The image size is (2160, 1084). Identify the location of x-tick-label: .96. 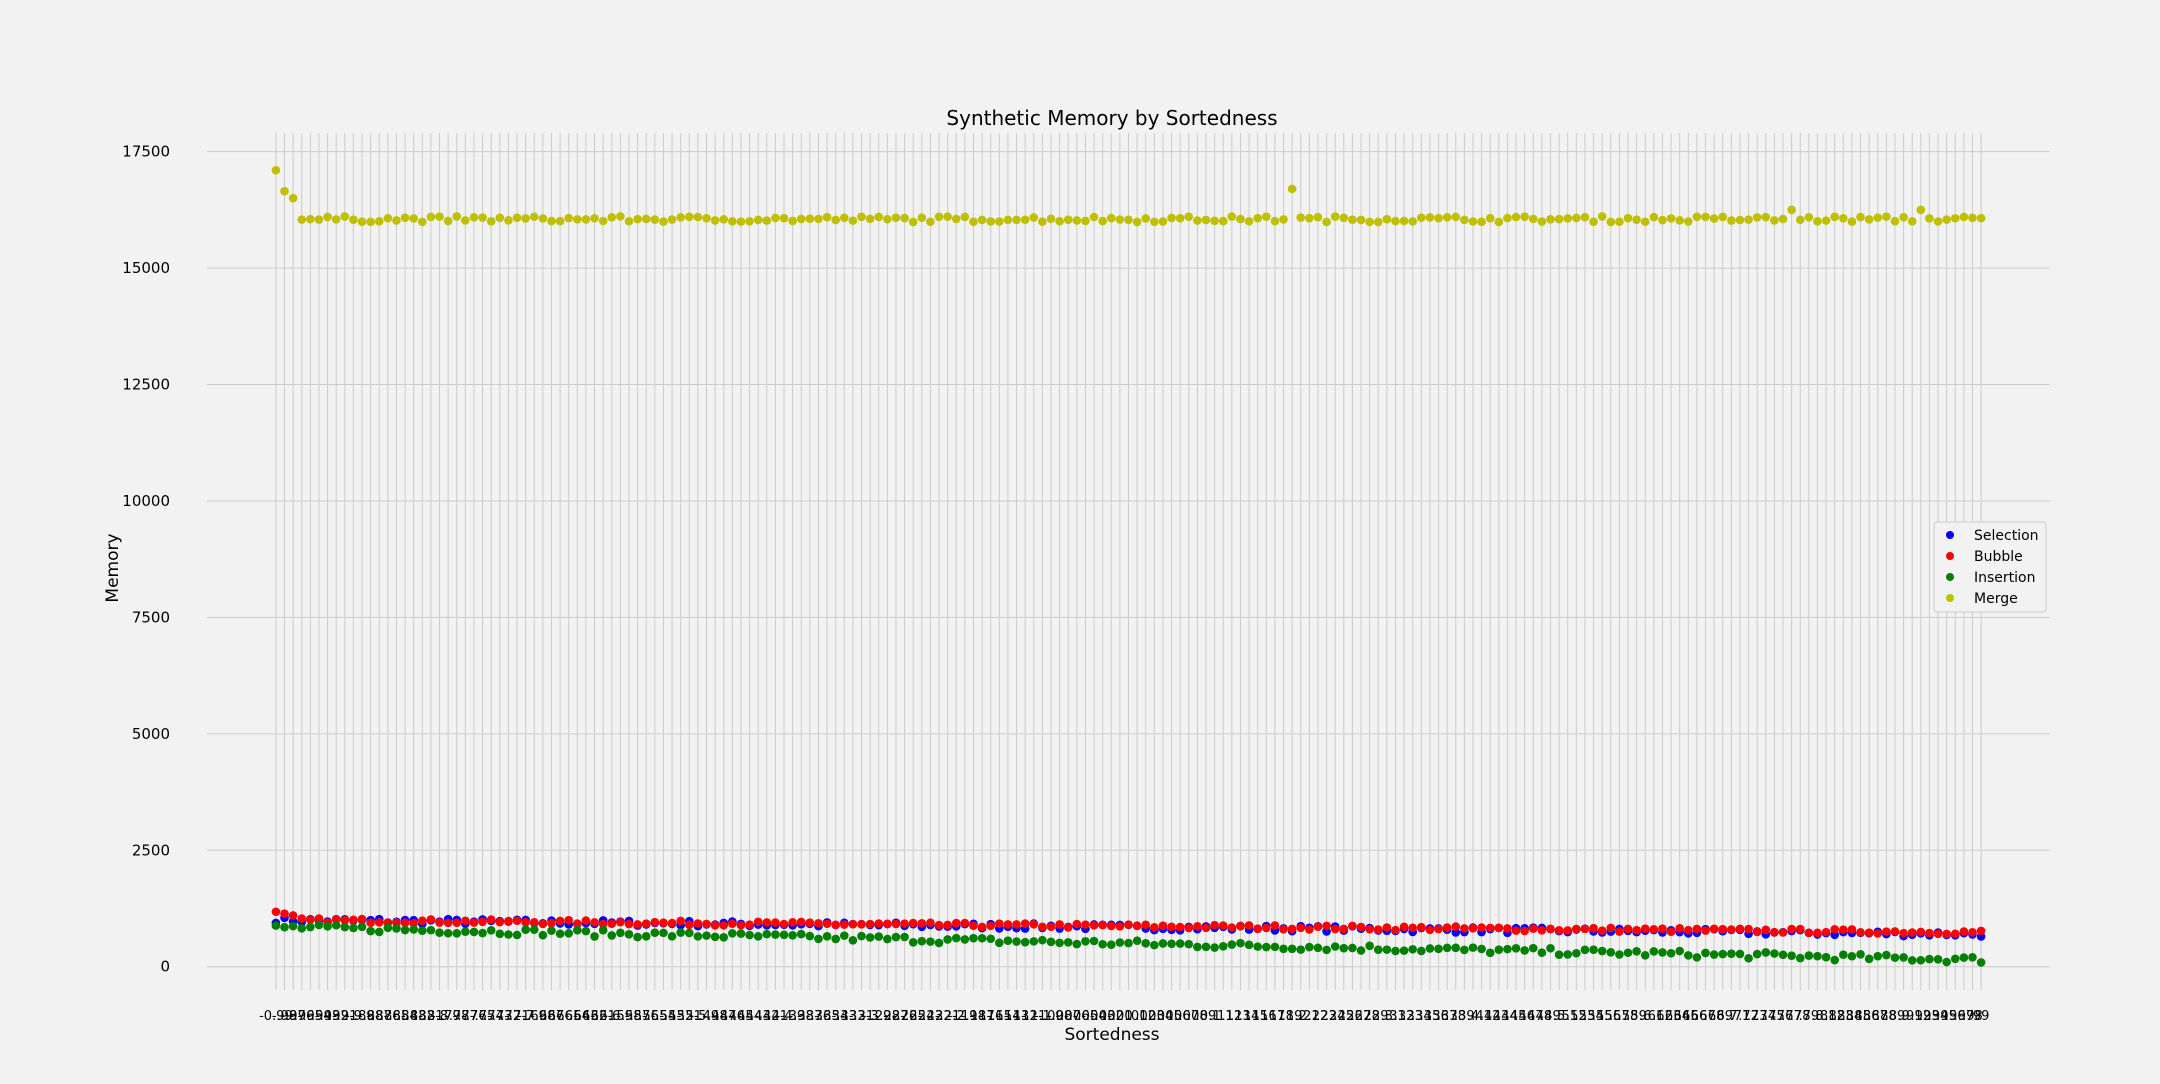
(1955, 1016).